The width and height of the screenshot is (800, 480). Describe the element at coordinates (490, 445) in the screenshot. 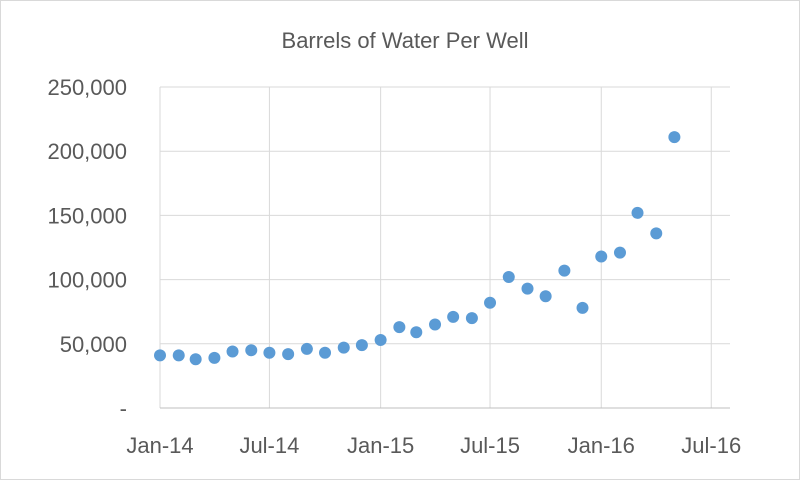

I see `x-tick-label: Jul-15` at that location.